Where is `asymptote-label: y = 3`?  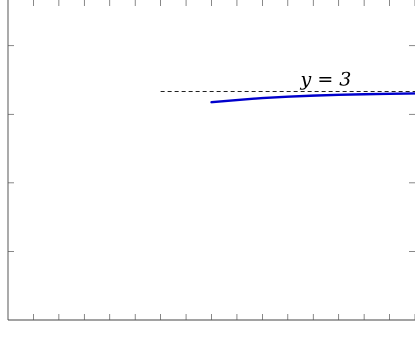 asymptote-label: y = 3 is located at coordinates (326, 79).